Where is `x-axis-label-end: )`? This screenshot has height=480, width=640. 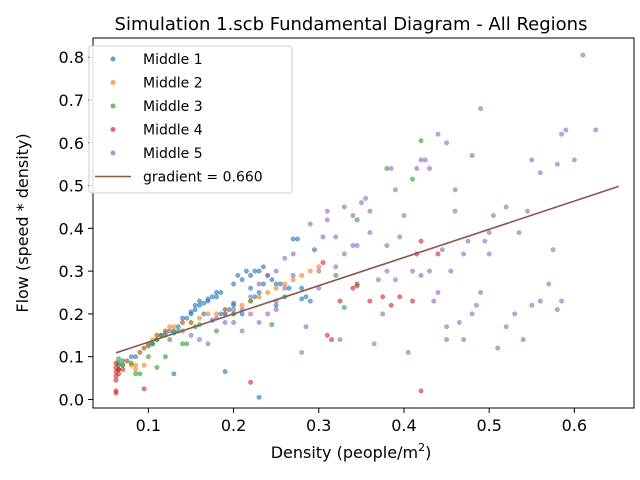
x-axis-label-end: ) is located at coordinates (428, 452).